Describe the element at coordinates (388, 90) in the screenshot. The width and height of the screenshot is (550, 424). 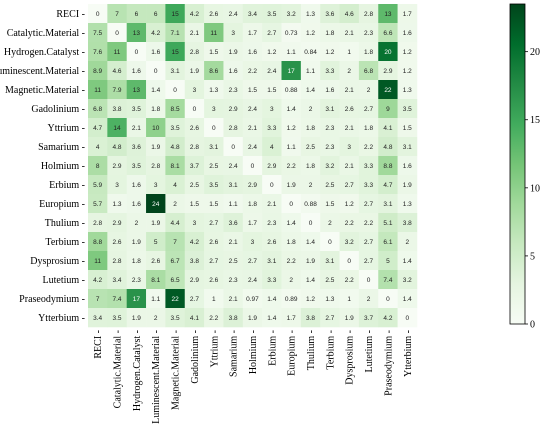
I see `cell-value-label: 22` at that location.